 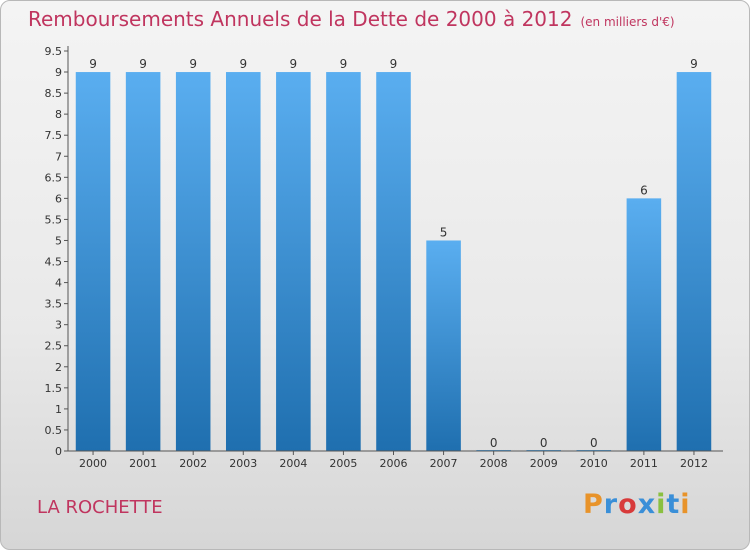 I want to click on x-tick-label-2000: 2000, so click(x=93, y=463).